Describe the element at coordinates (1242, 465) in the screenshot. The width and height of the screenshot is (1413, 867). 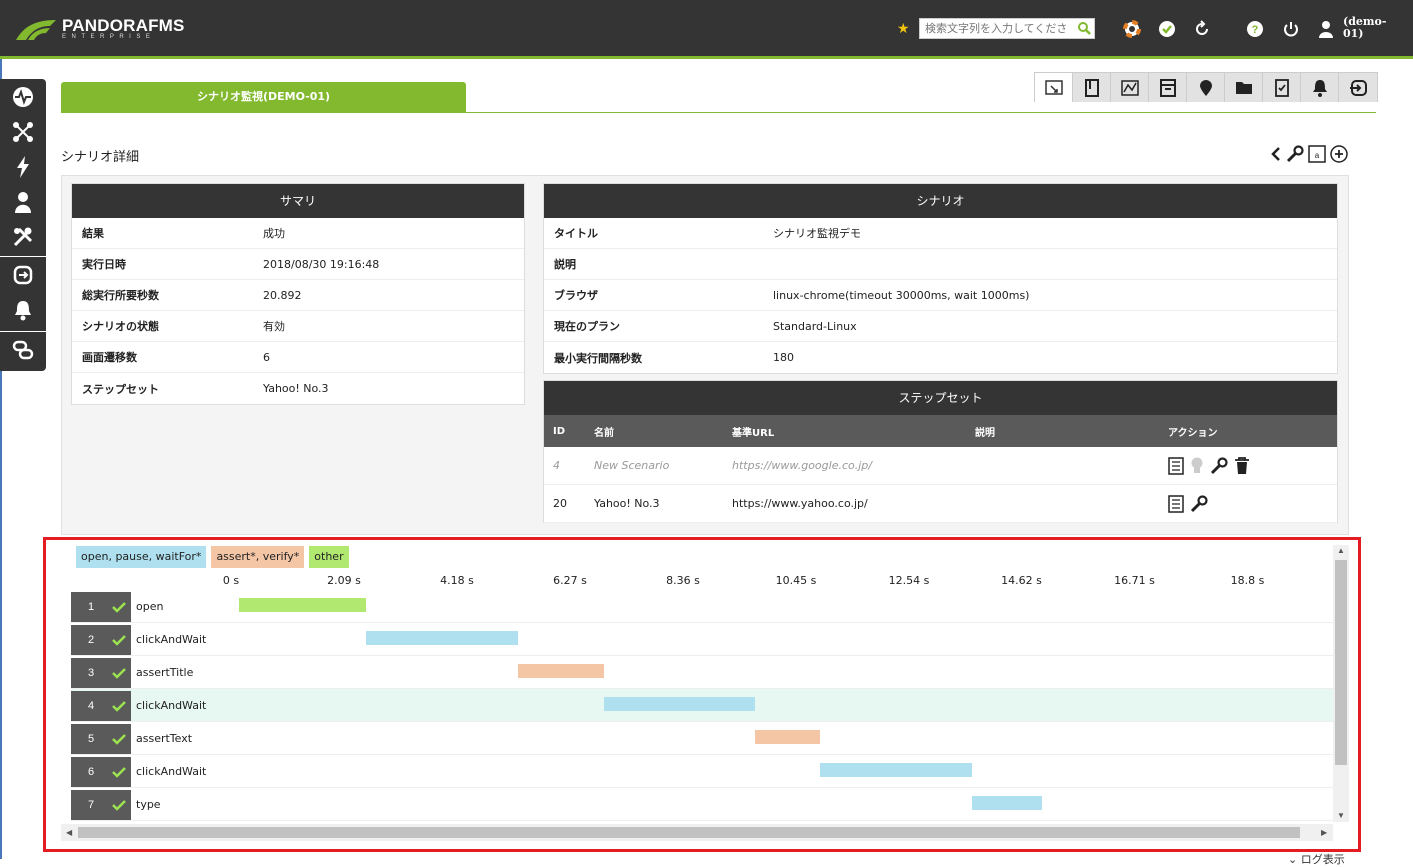
I see `delete-trash-icon` at that location.